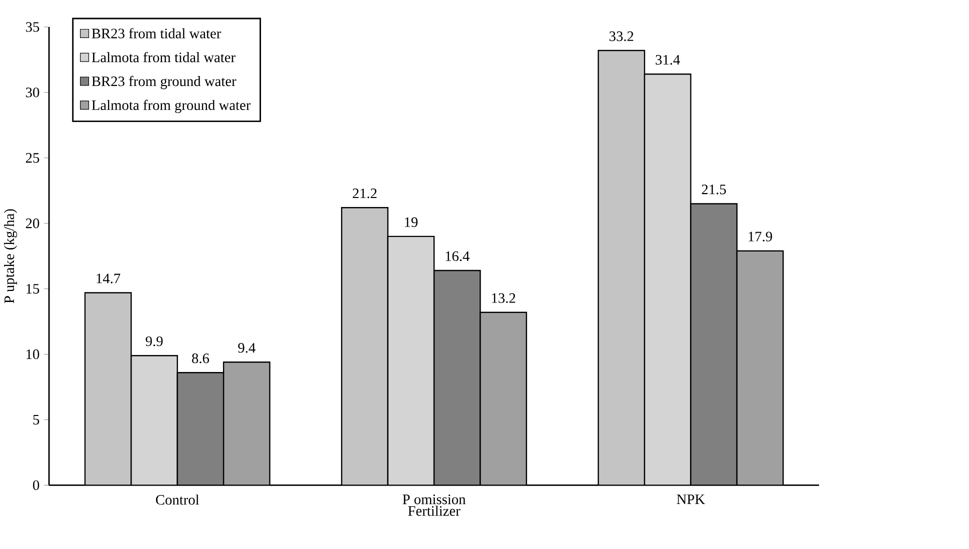 Image resolution: width=969 pixels, height=549 pixels. Describe the element at coordinates (171, 107) in the screenshot. I see `legend-label: Lalmota from ground water` at that location.